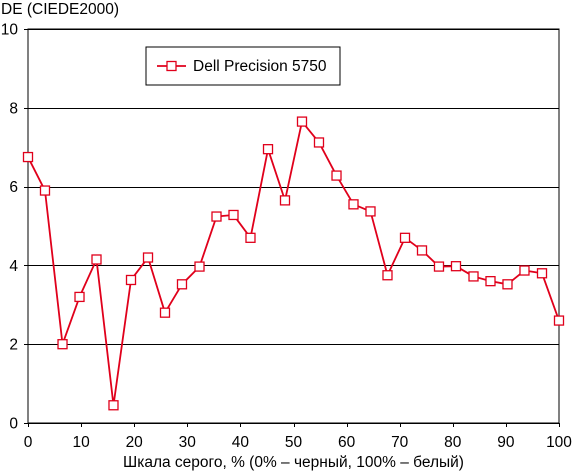 This screenshot has width=573, height=472. Describe the element at coordinates (188, 442) in the screenshot. I see `x-tick-label: 30` at that location.